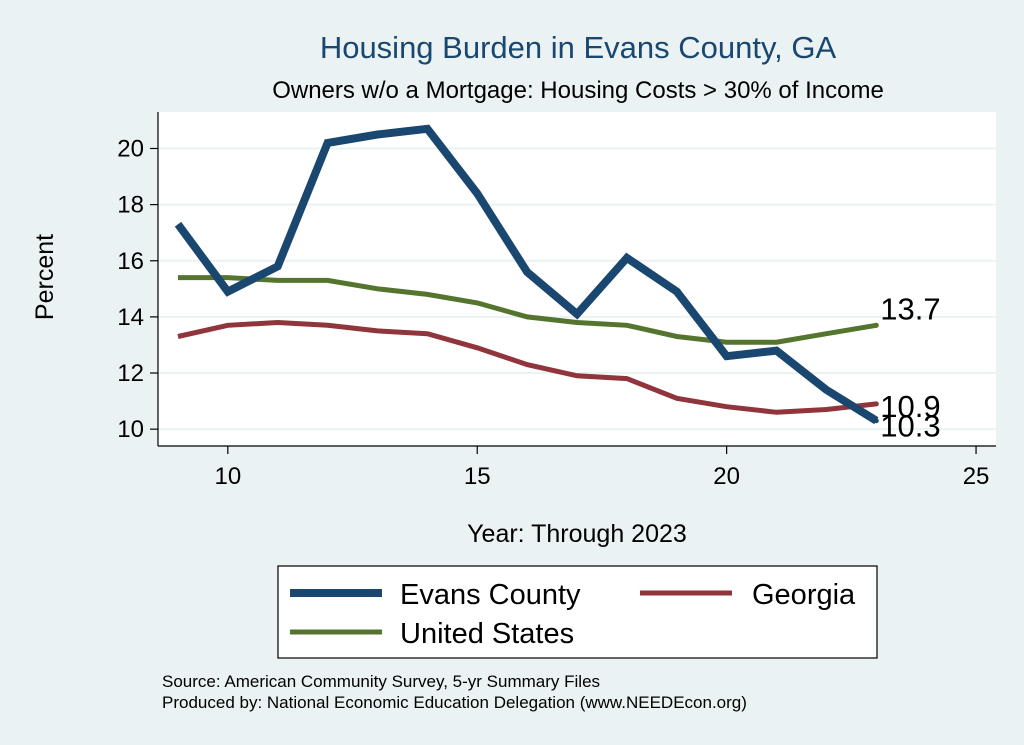  I want to click on y-tick-label-20: 20, so click(130, 148).